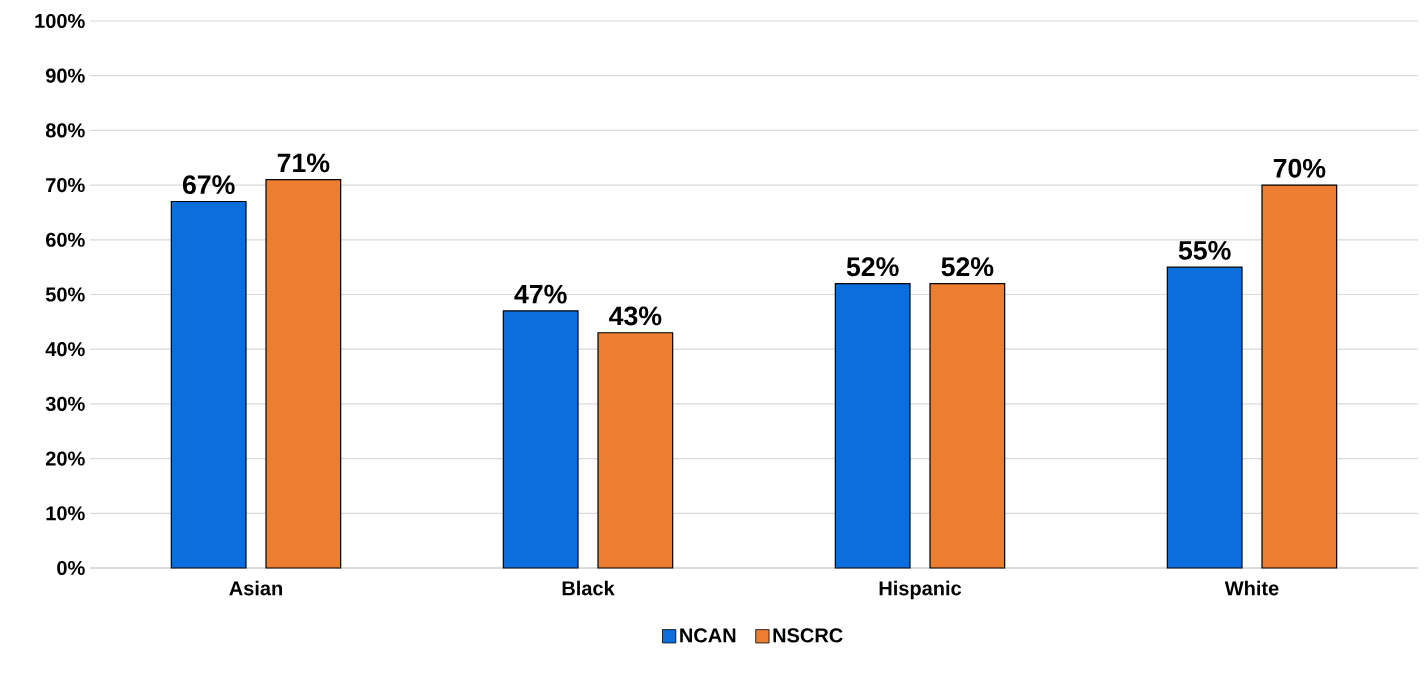 This screenshot has width=1424, height=673. Describe the element at coordinates (65, 294) in the screenshot. I see `y-tick-label: 50%` at that location.